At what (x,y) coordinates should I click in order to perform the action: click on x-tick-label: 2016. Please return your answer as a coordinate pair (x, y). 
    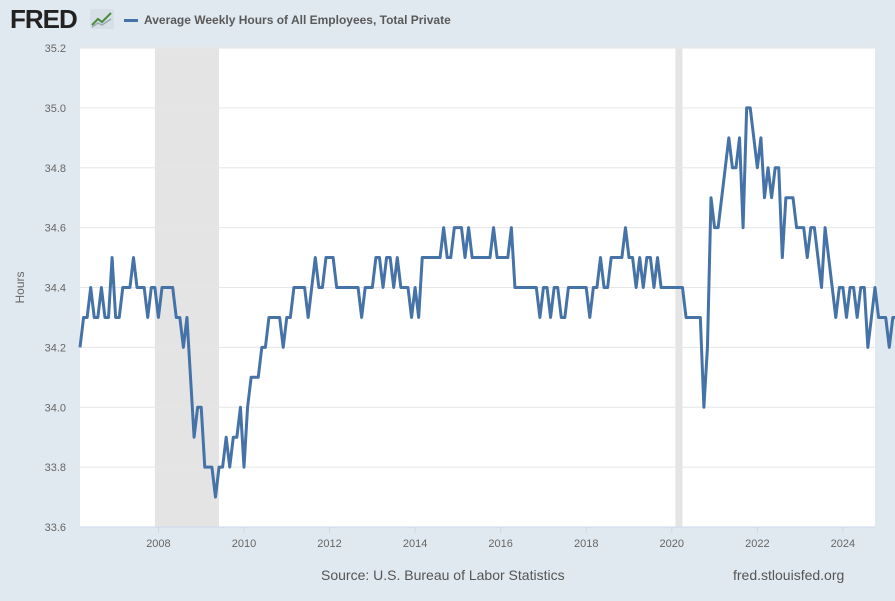
    Looking at the image, I should click on (500, 544).